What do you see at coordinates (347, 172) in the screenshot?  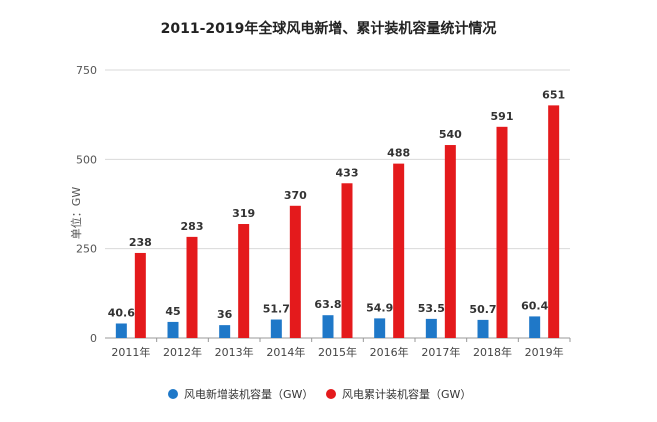 I see `data-label-cumulative: 433` at bounding box center [347, 172].